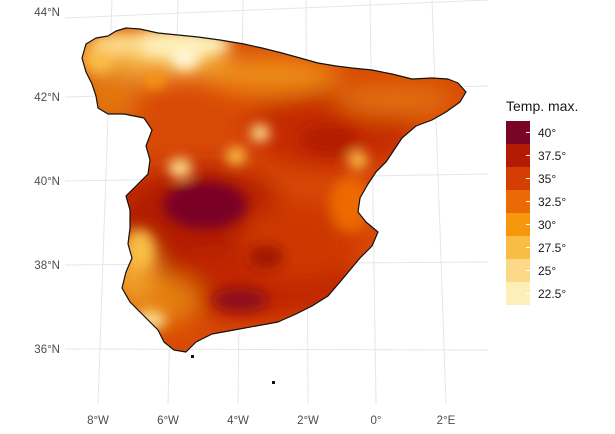 This screenshot has height=434, width=615. I want to click on legend-item: 40°, so click(542, 132).